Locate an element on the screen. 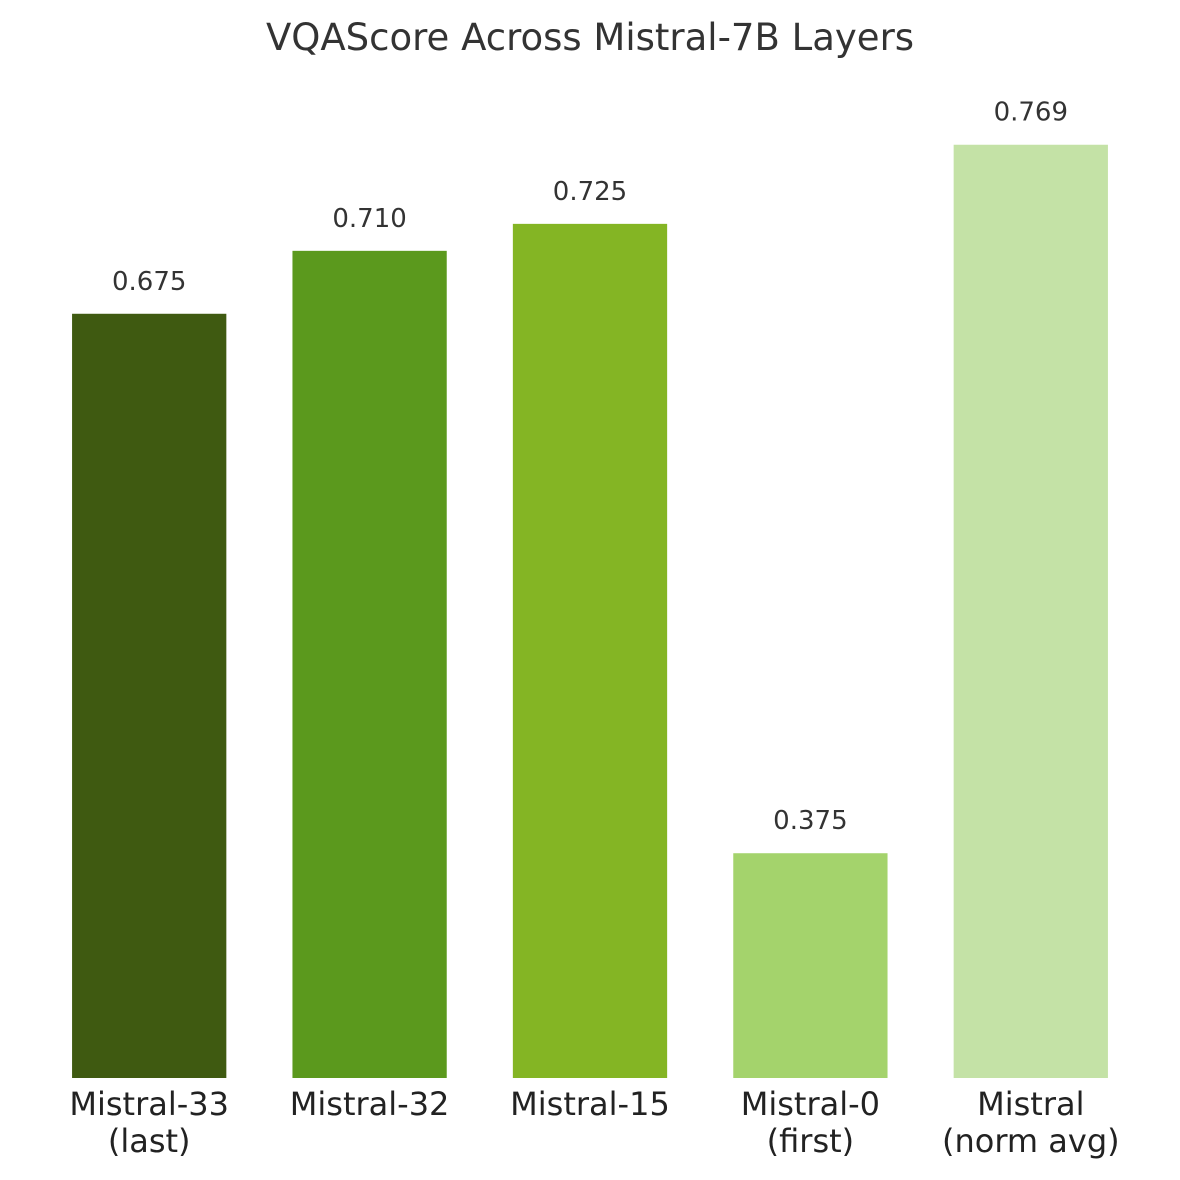 The height and width of the screenshot is (1180, 1180). x-tick-label: Mistral (norm avg) is located at coordinates (1031, 1122).